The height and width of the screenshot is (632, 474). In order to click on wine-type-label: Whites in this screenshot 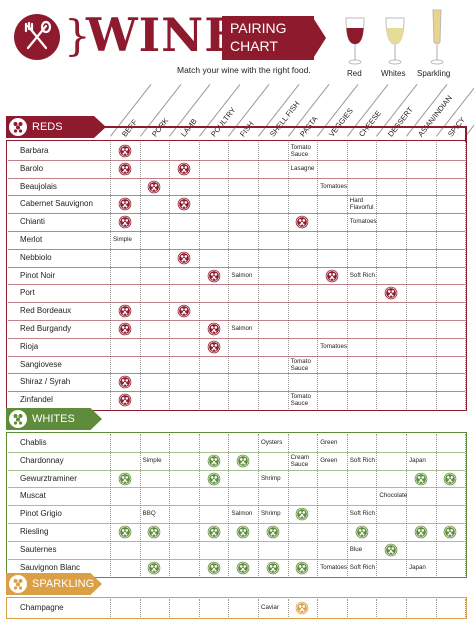, I will do `click(393, 73)`.